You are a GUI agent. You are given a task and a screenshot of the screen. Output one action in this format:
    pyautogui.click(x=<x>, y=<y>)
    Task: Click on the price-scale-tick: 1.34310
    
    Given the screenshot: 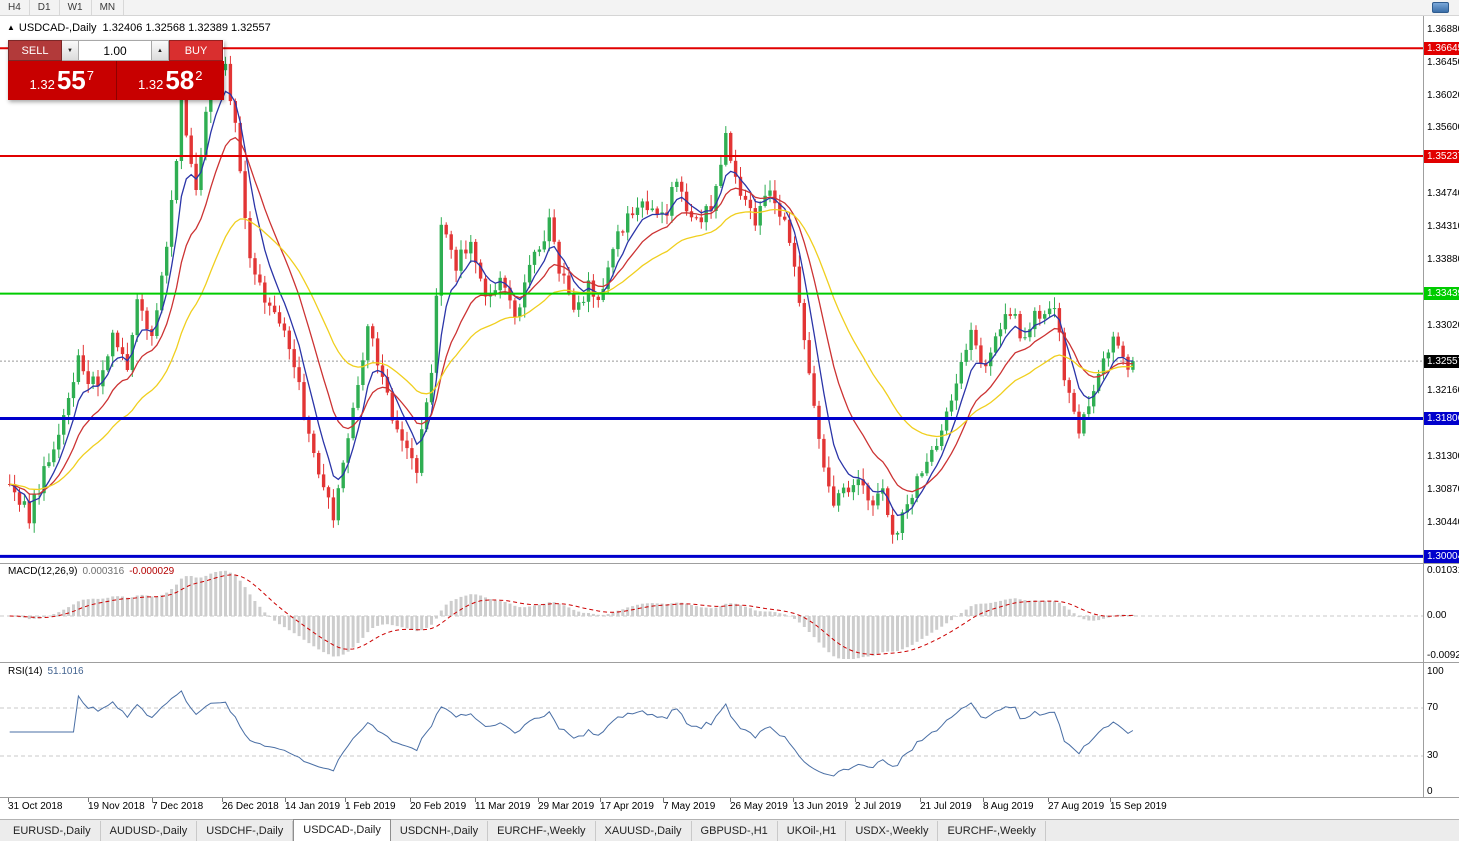 What is the action you would take?
    pyautogui.click(x=1443, y=226)
    